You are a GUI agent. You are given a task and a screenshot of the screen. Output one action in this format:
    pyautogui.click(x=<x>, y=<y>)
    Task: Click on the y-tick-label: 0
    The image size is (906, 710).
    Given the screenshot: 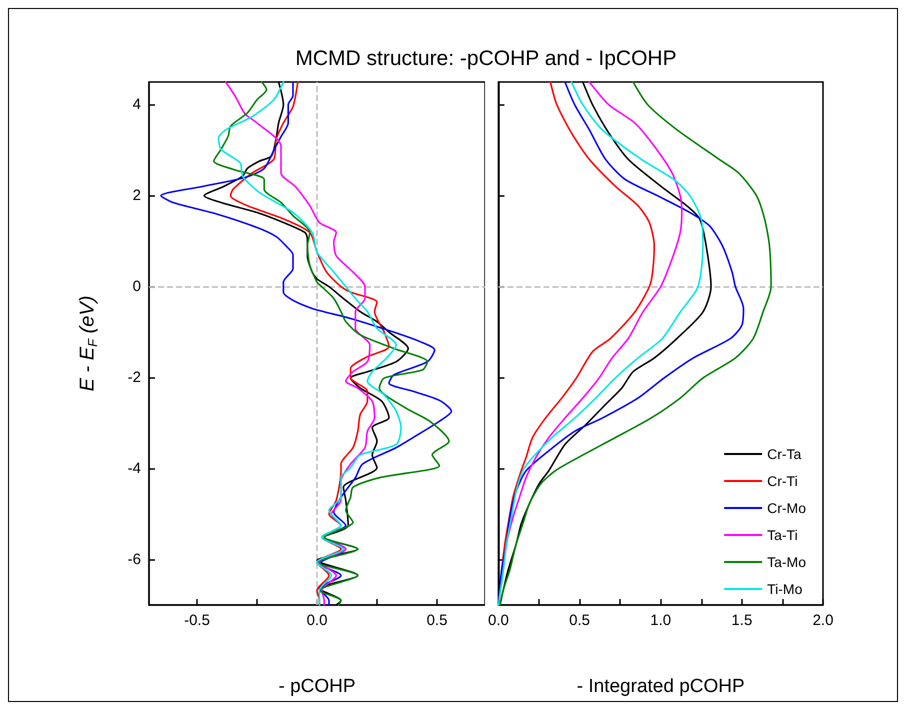 What is the action you would take?
    pyautogui.click(x=136, y=287)
    